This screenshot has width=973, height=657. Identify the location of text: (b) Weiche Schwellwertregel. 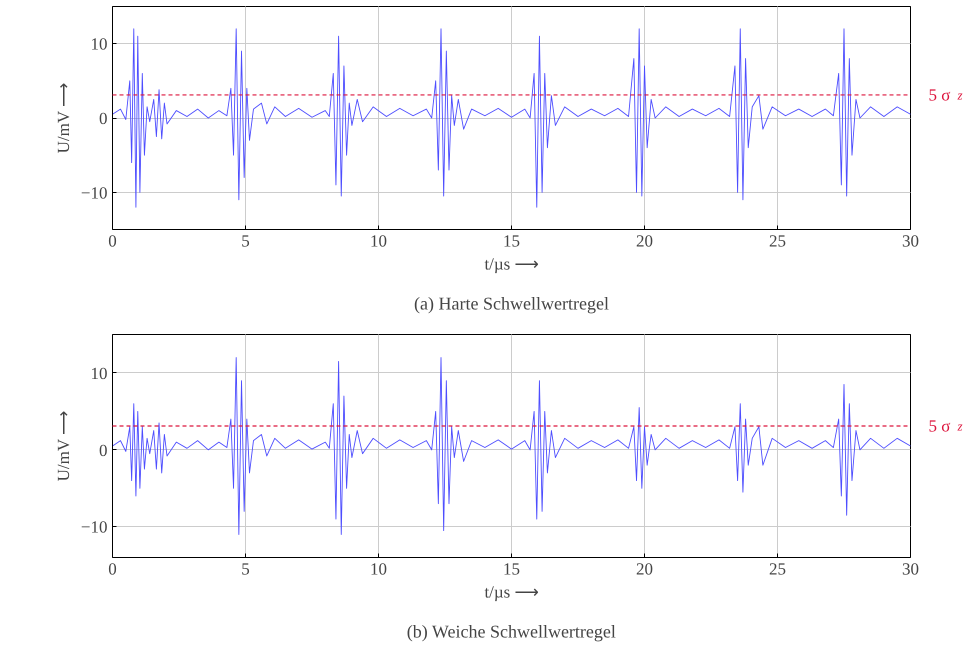
(511, 632).